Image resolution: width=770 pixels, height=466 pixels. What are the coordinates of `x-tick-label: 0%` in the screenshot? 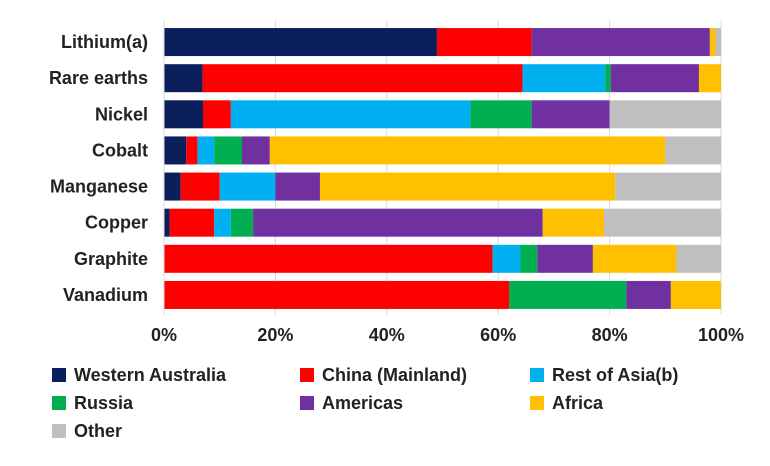 It's located at (164, 335).